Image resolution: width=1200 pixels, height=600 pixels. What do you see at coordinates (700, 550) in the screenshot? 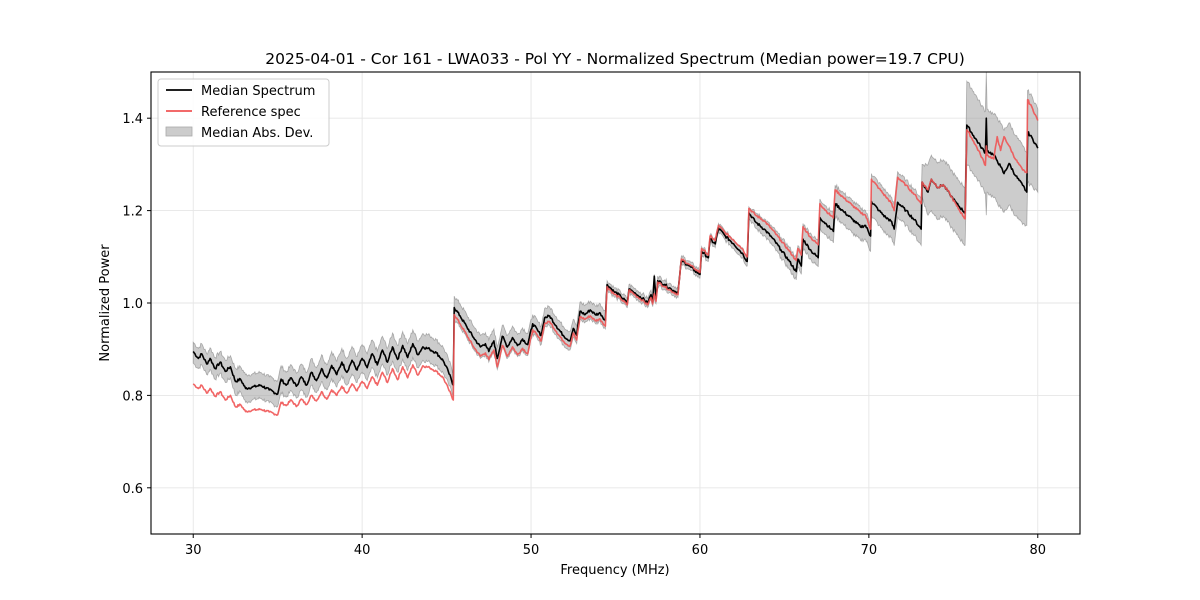
I see `x-tick-label: 60` at bounding box center [700, 550].